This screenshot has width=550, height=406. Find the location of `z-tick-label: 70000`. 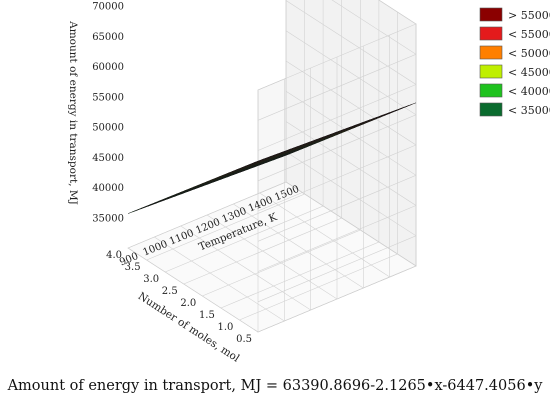

z-tick-label: 70000 is located at coordinates (108, 7).